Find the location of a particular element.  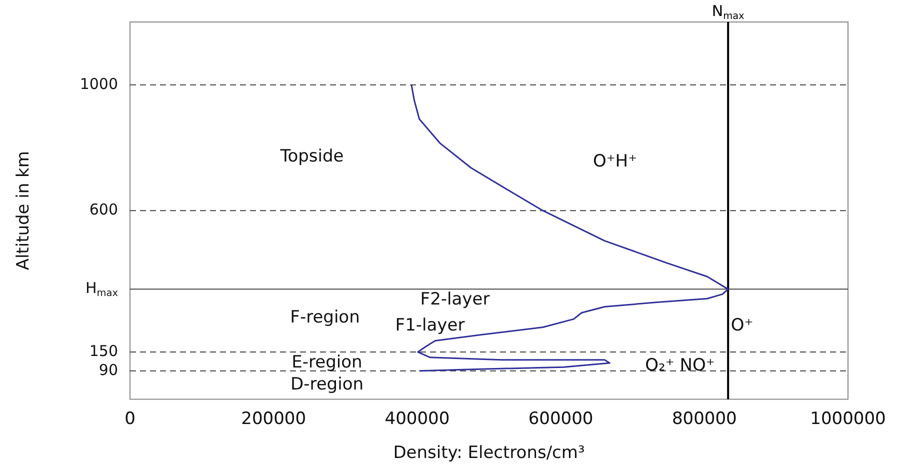

annotation: D-region is located at coordinates (327, 384).